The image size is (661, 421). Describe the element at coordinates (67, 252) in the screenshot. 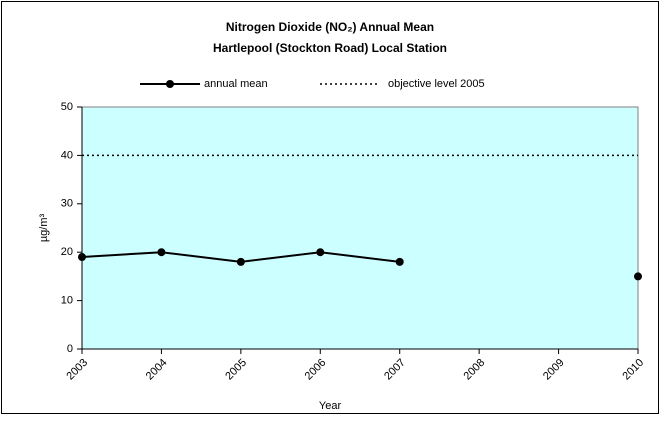

I see `y-tick-label: 20` at that location.